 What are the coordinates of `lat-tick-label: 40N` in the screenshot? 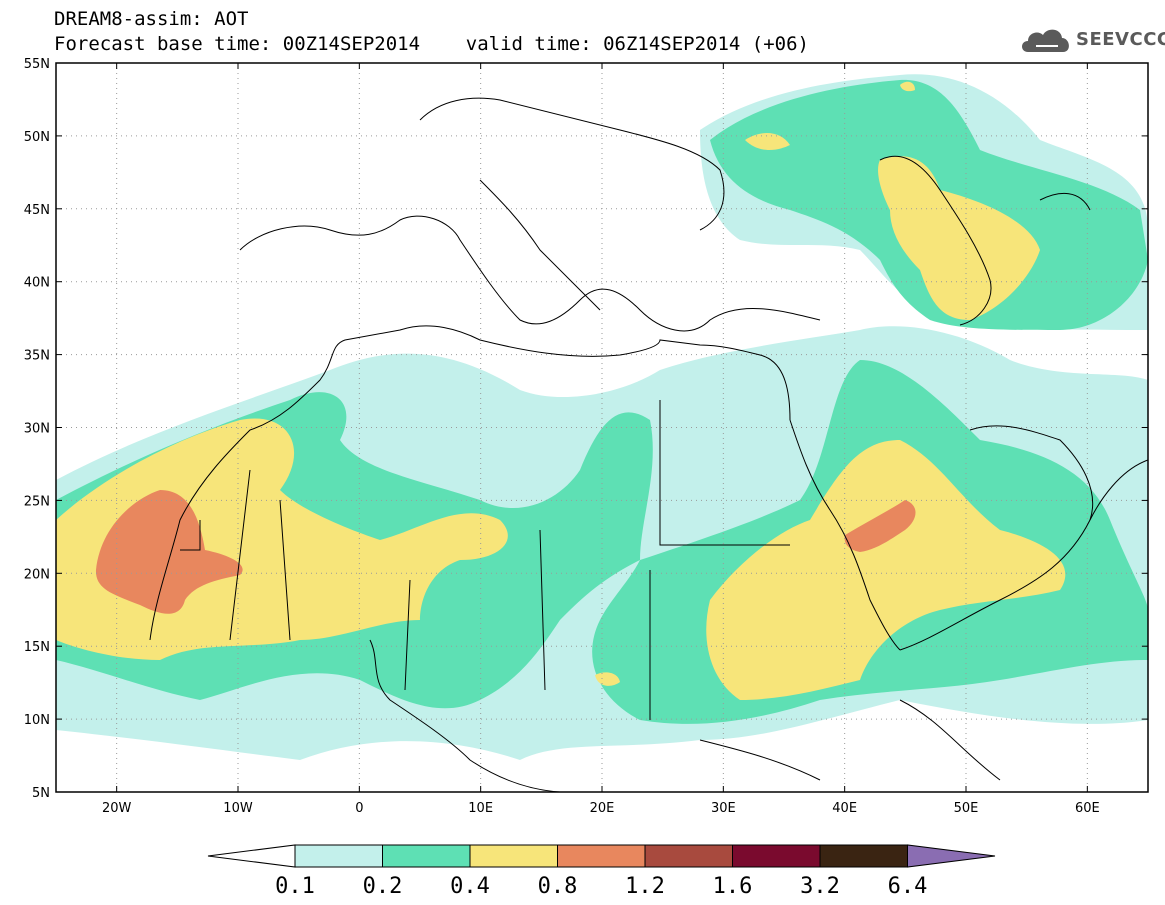 It's located at (37, 283).